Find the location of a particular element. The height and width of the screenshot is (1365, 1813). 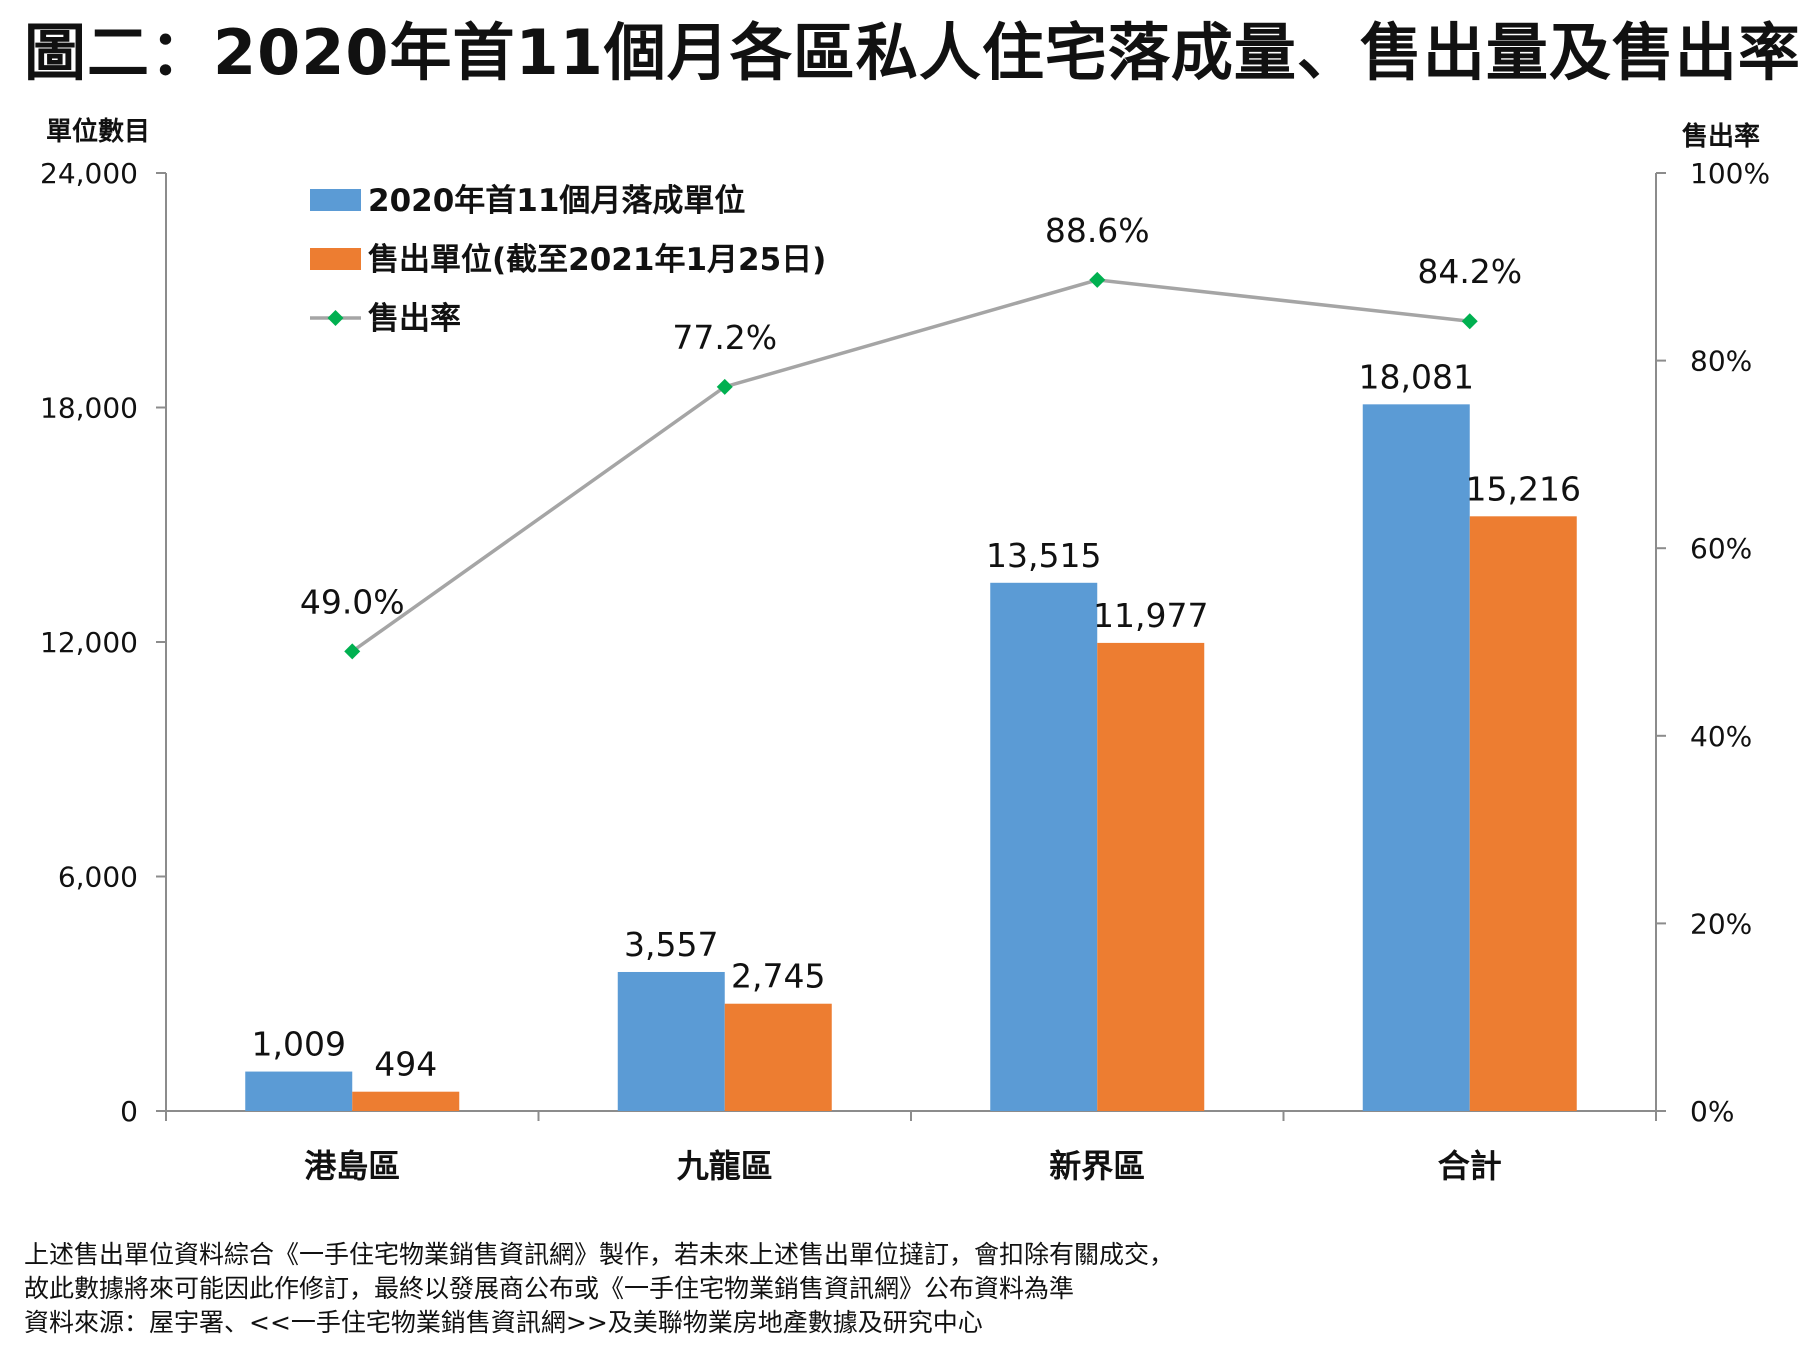

bar-value-label: 494 is located at coordinates (405, 1064).